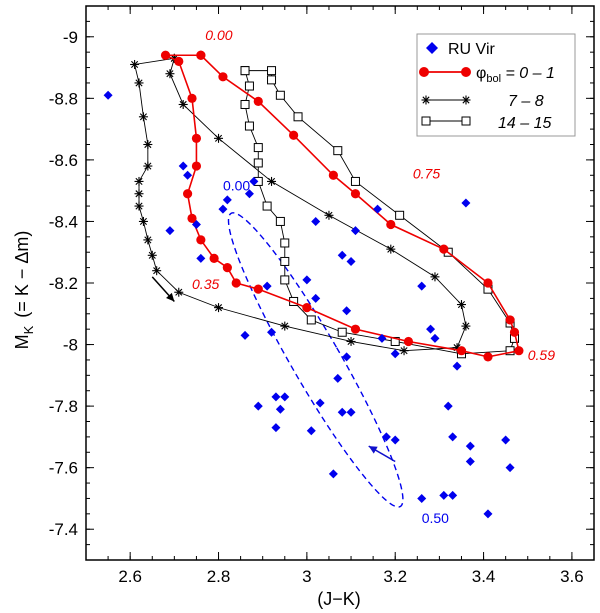 This screenshot has height=613, width=600. I want to click on legend: RU Vir φbol = 0 – 1 7 – 8 14 – 15, so click(496, 85).